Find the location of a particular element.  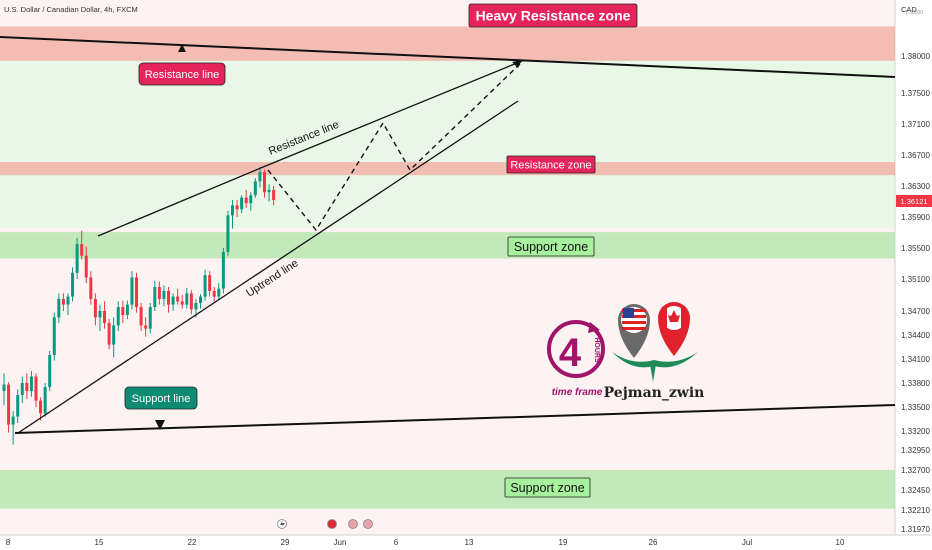

y-tick-label: 1.35500 is located at coordinates (915, 248).